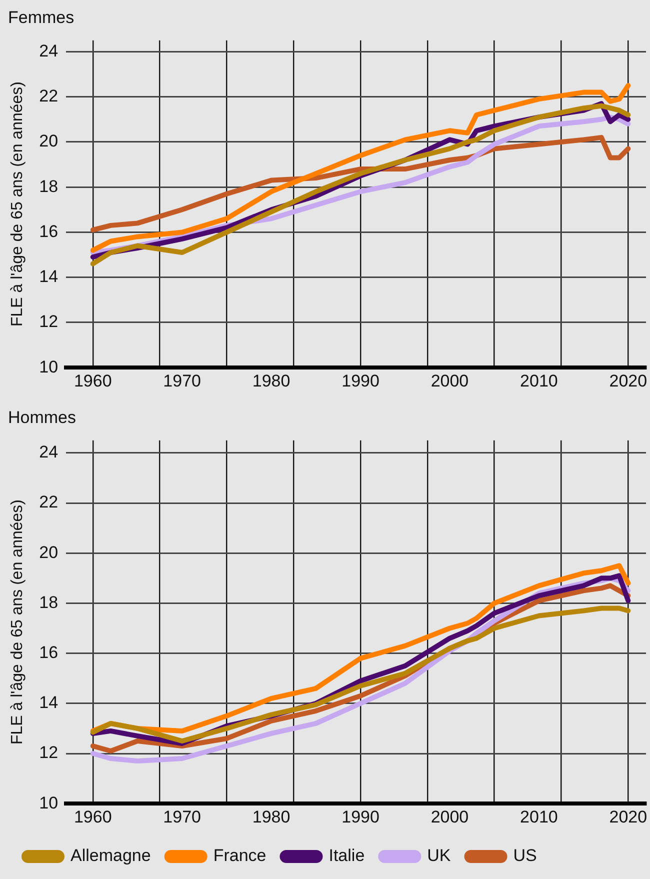 The width and height of the screenshot is (650, 879). What do you see at coordinates (110, 856) in the screenshot?
I see `legend-label: Allemagne` at bounding box center [110, 856].